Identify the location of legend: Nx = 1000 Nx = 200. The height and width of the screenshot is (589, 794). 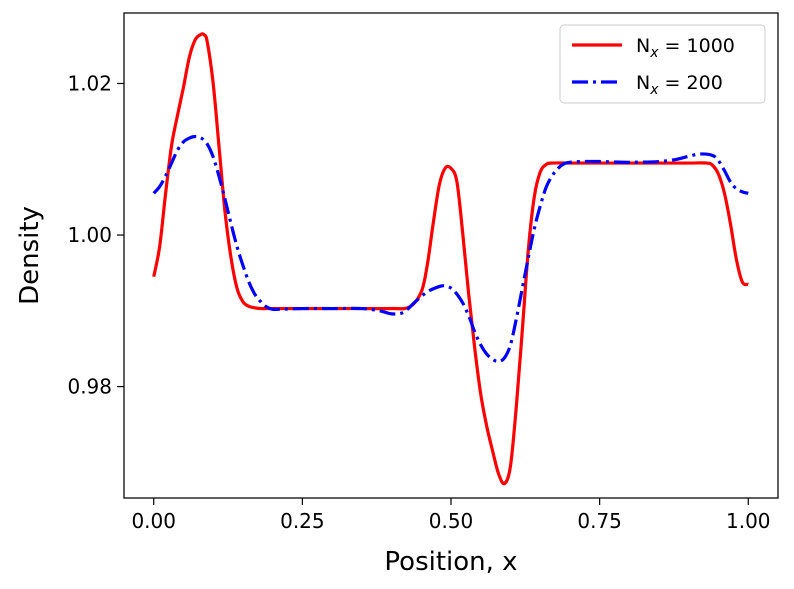
(662, 64).